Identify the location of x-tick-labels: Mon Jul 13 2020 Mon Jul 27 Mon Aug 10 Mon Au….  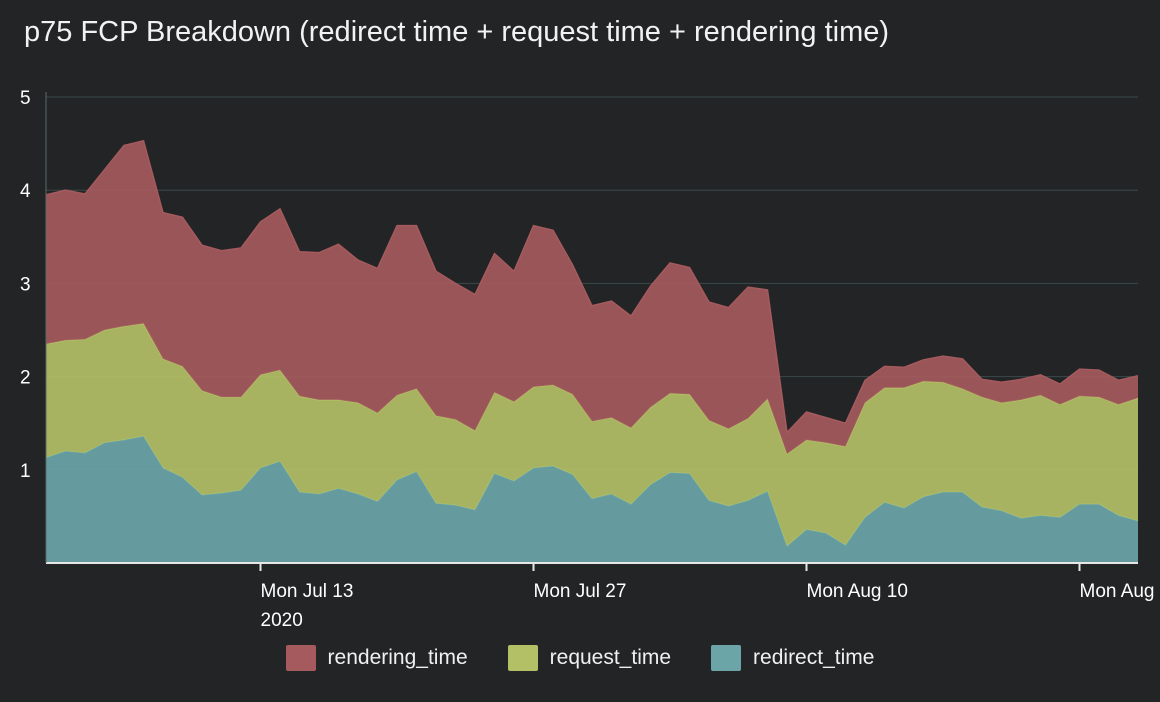
(709, 597).